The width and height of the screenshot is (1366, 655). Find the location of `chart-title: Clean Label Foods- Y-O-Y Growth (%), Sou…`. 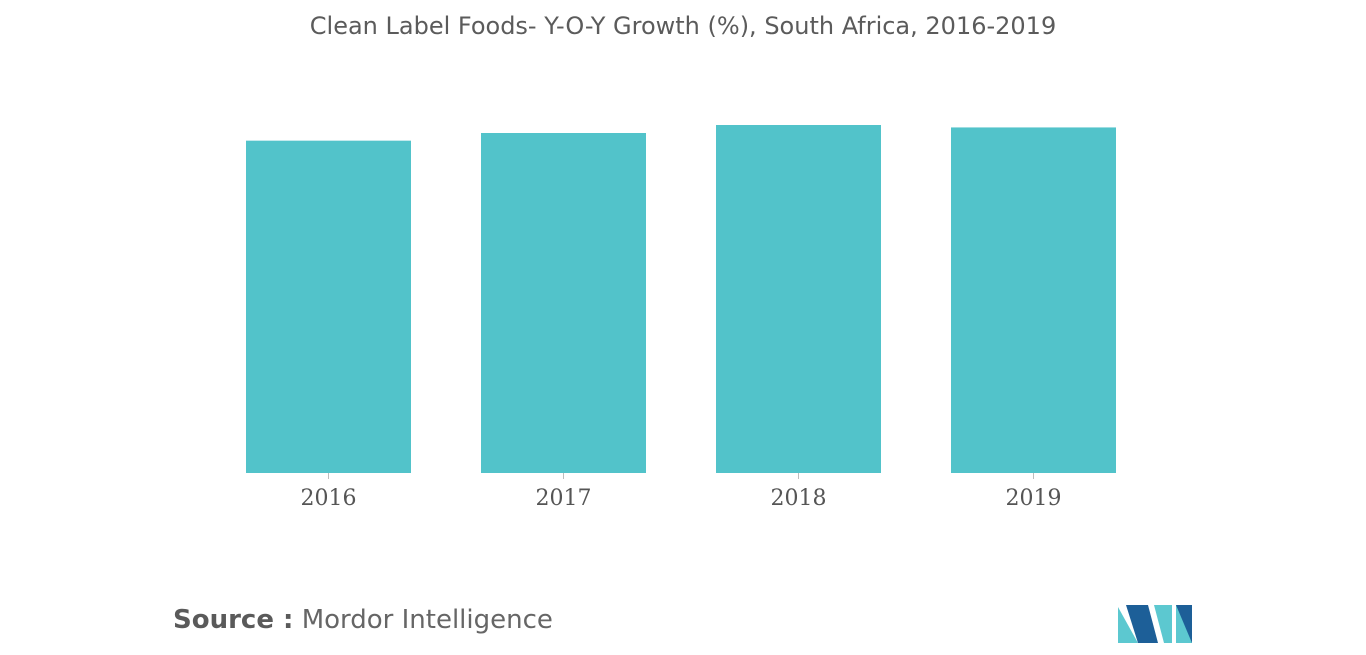

chart-title: Clean Label Foods- Y-O-Y Growth (%), Sou… is located at coordinates (683, 26).